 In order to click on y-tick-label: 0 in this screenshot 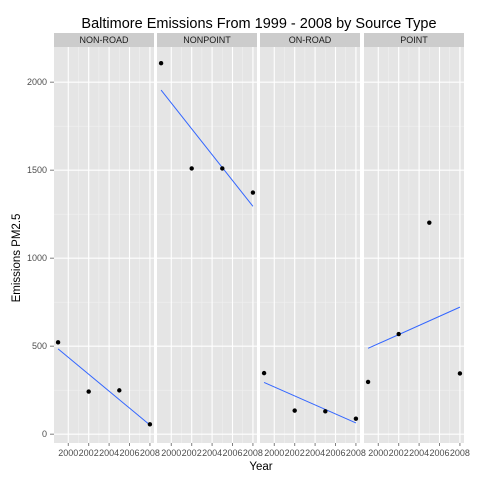, I will do `click(44, 434)`.